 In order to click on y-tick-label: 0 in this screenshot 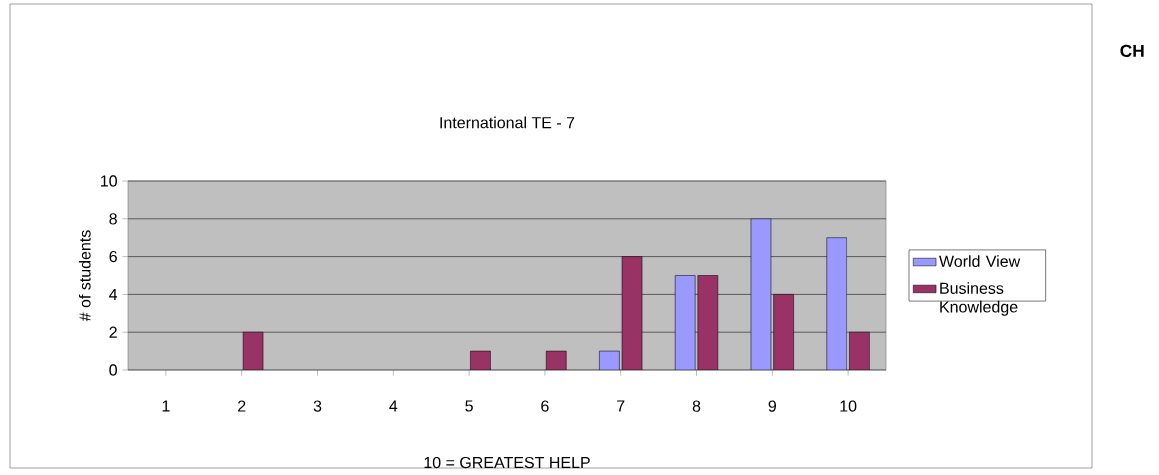, I will do `click(113, 370)`.